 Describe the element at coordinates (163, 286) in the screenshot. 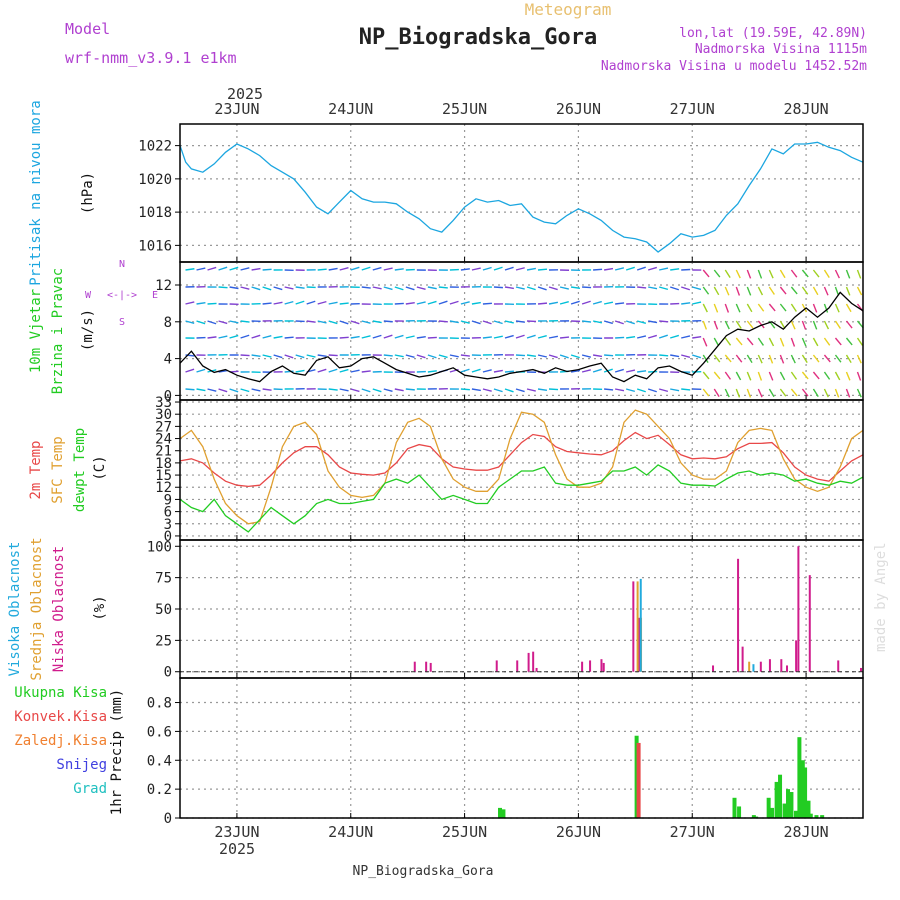

I see `y-tick-label: 12` at that location.